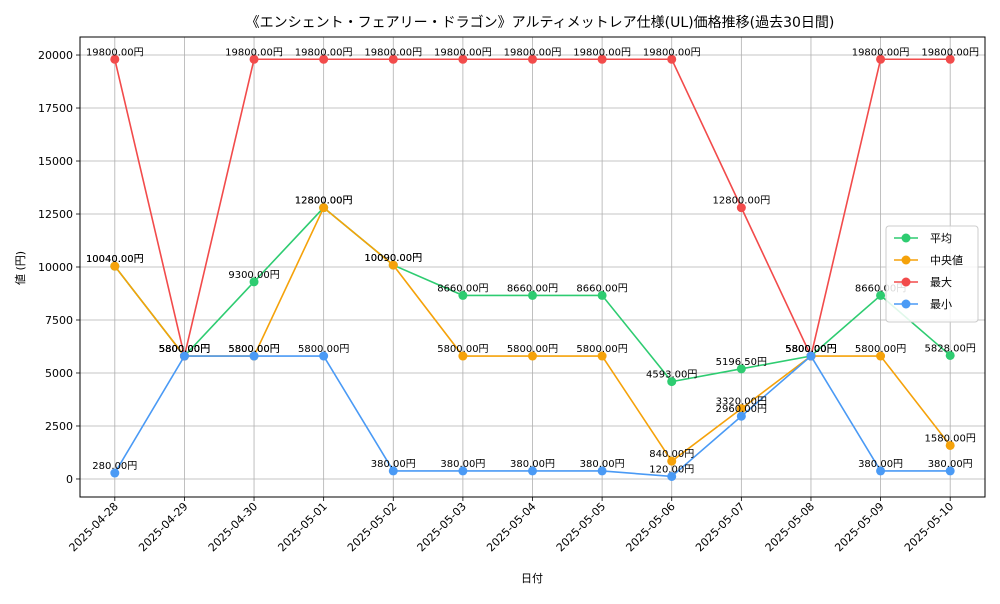 The image size is (1000, 604). Describe the element at coordinates (115, 259) in the screenshot. I see `data-label: 10040.00円` at that location.